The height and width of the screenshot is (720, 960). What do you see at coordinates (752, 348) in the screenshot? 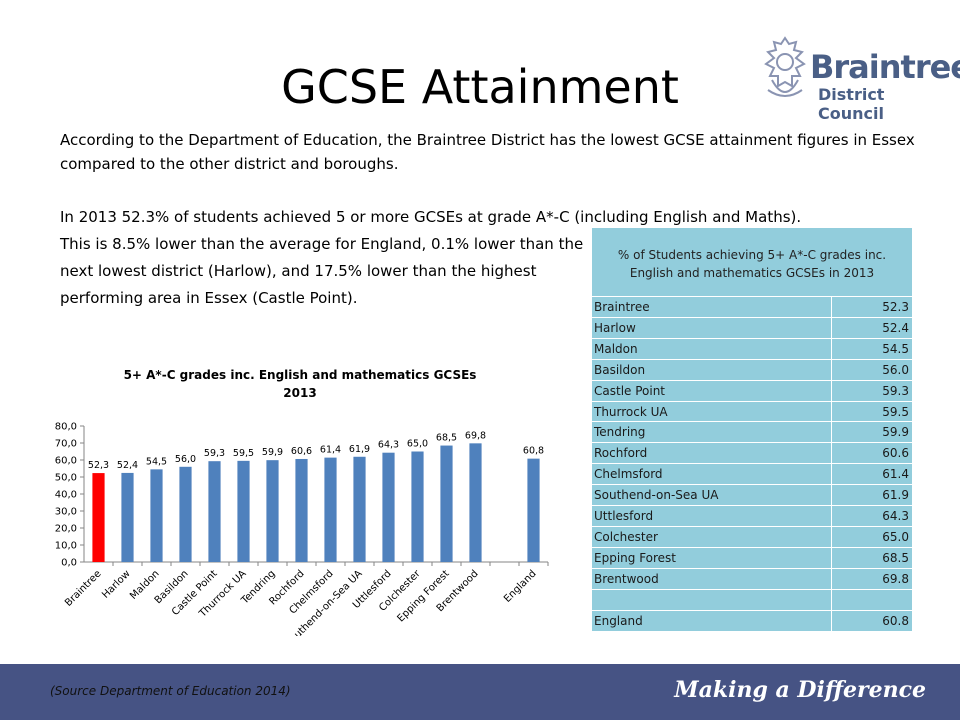
I see `table-row: Maldon 54.5` at bounding box center [752, 348].